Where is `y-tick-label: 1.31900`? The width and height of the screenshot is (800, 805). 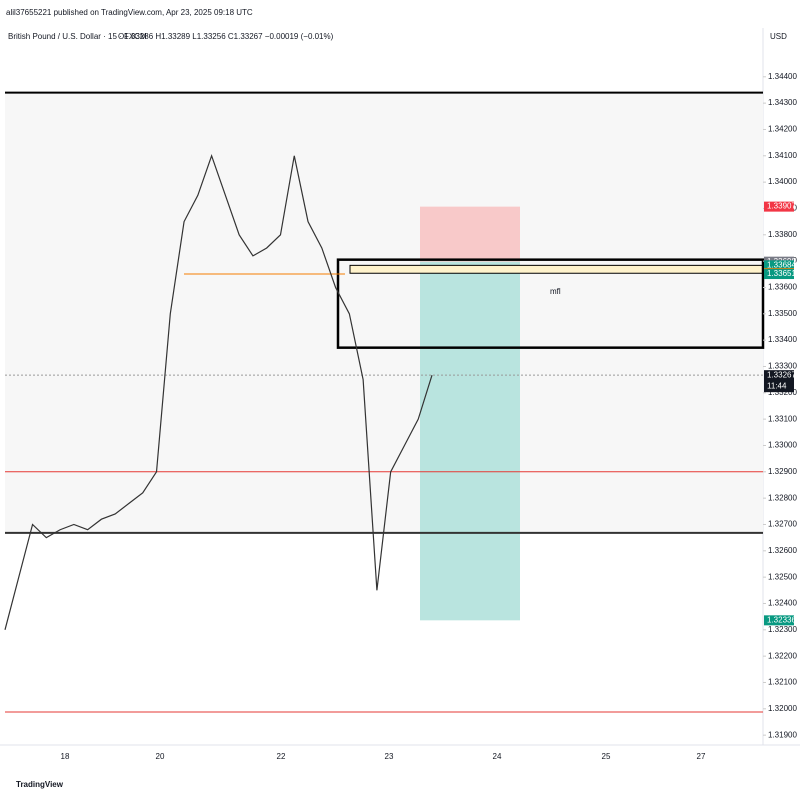 y-tick-label: 1.31900 is located at coordinates (782, 734).